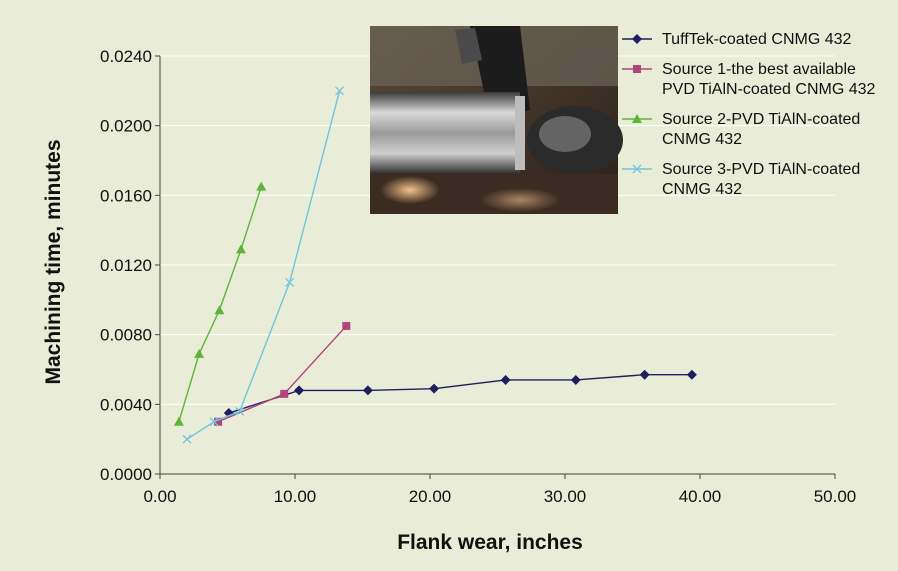 The width and height of the screenshot is (898, 571). I want to click on y-axis-title: Machining time, minutes, so click(53, 261).